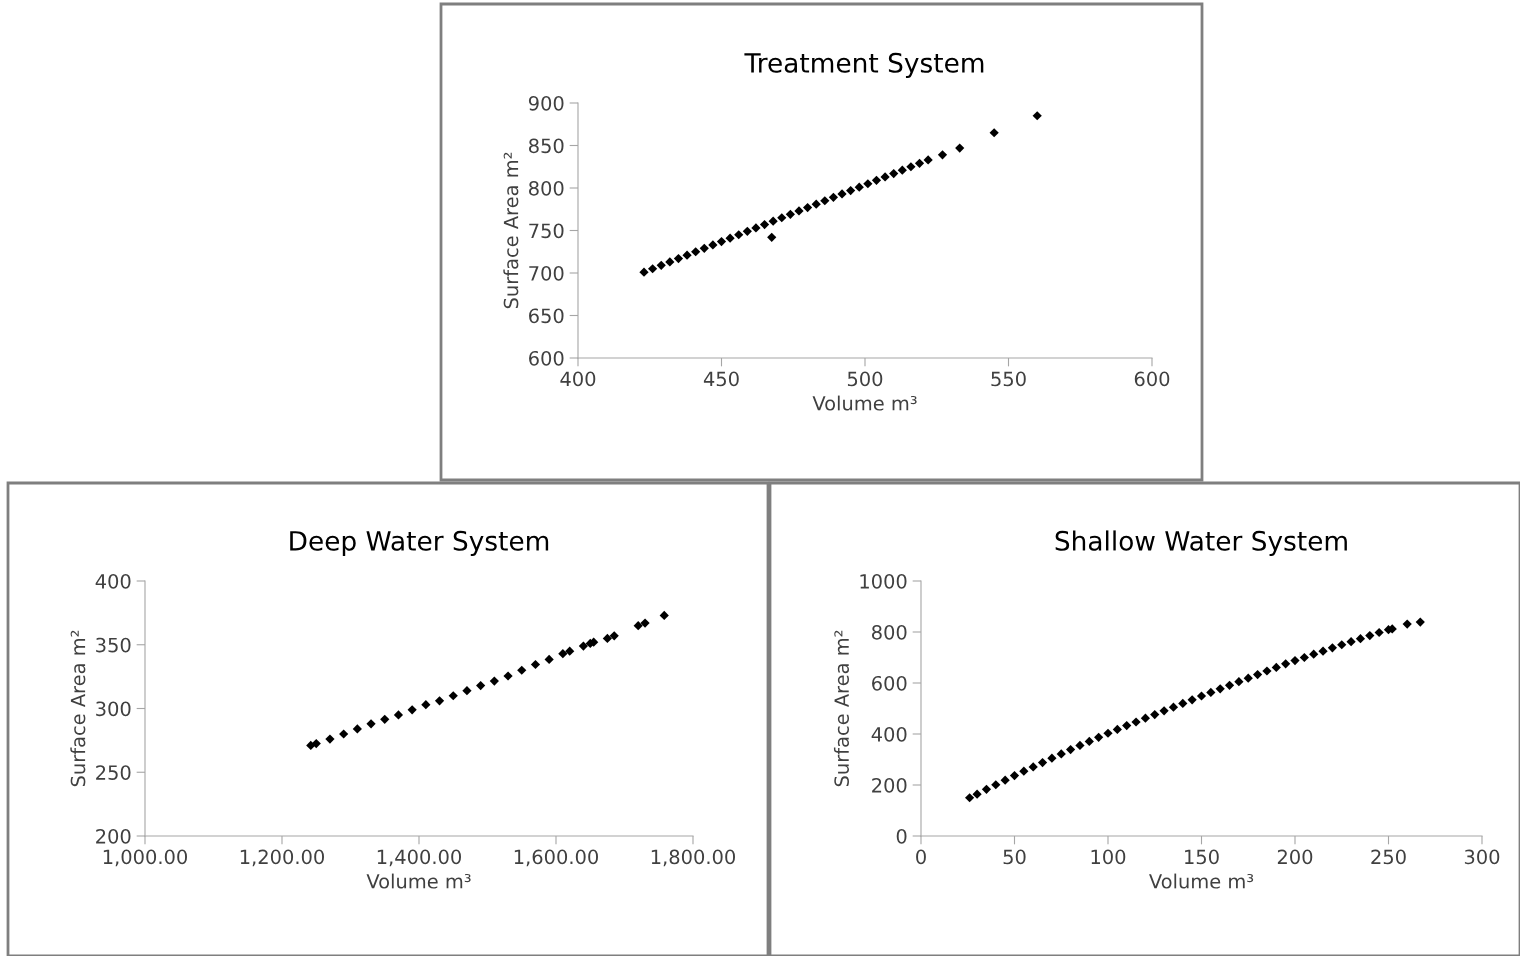  I want to click on x-tick-label: 250, so click(1388, 857).